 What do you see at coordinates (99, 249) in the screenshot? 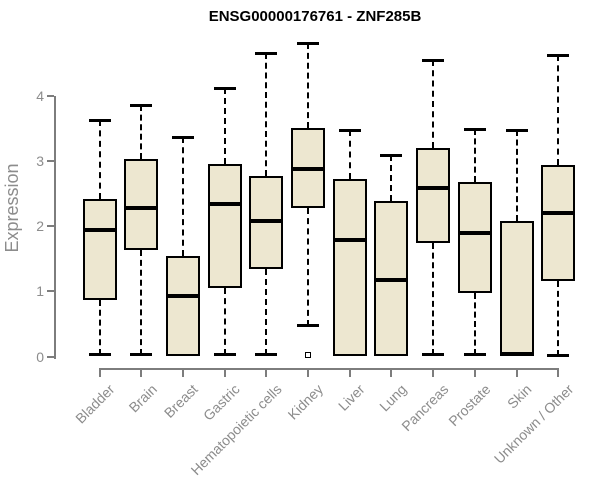
I see `box-bladder` at bounding box center [99, 249].